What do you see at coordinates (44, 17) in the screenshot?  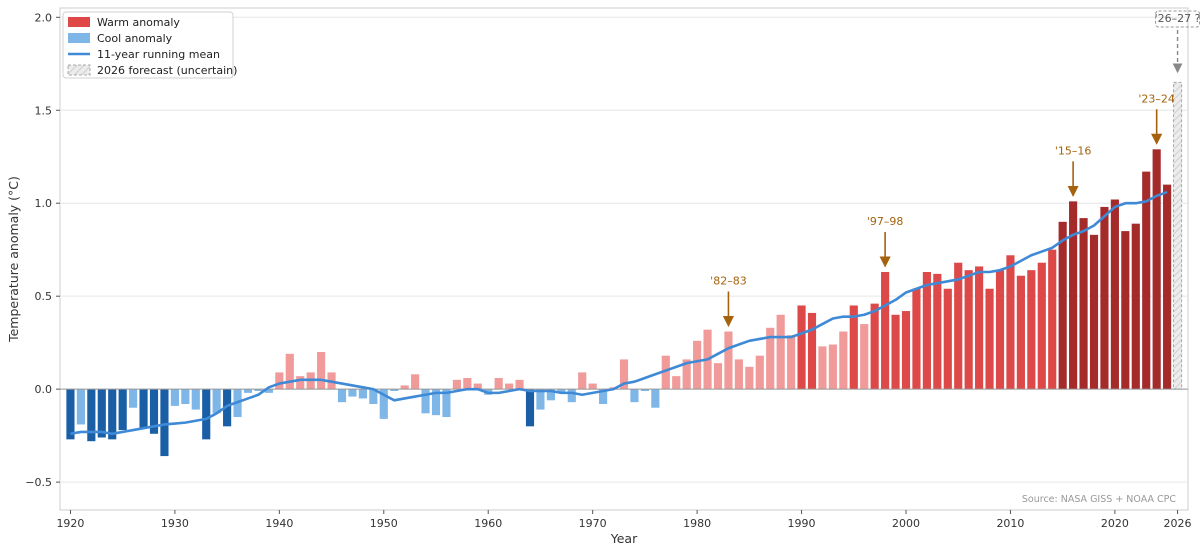 I see `y-tick-label: 2.0` at bounding box center [44, 17].